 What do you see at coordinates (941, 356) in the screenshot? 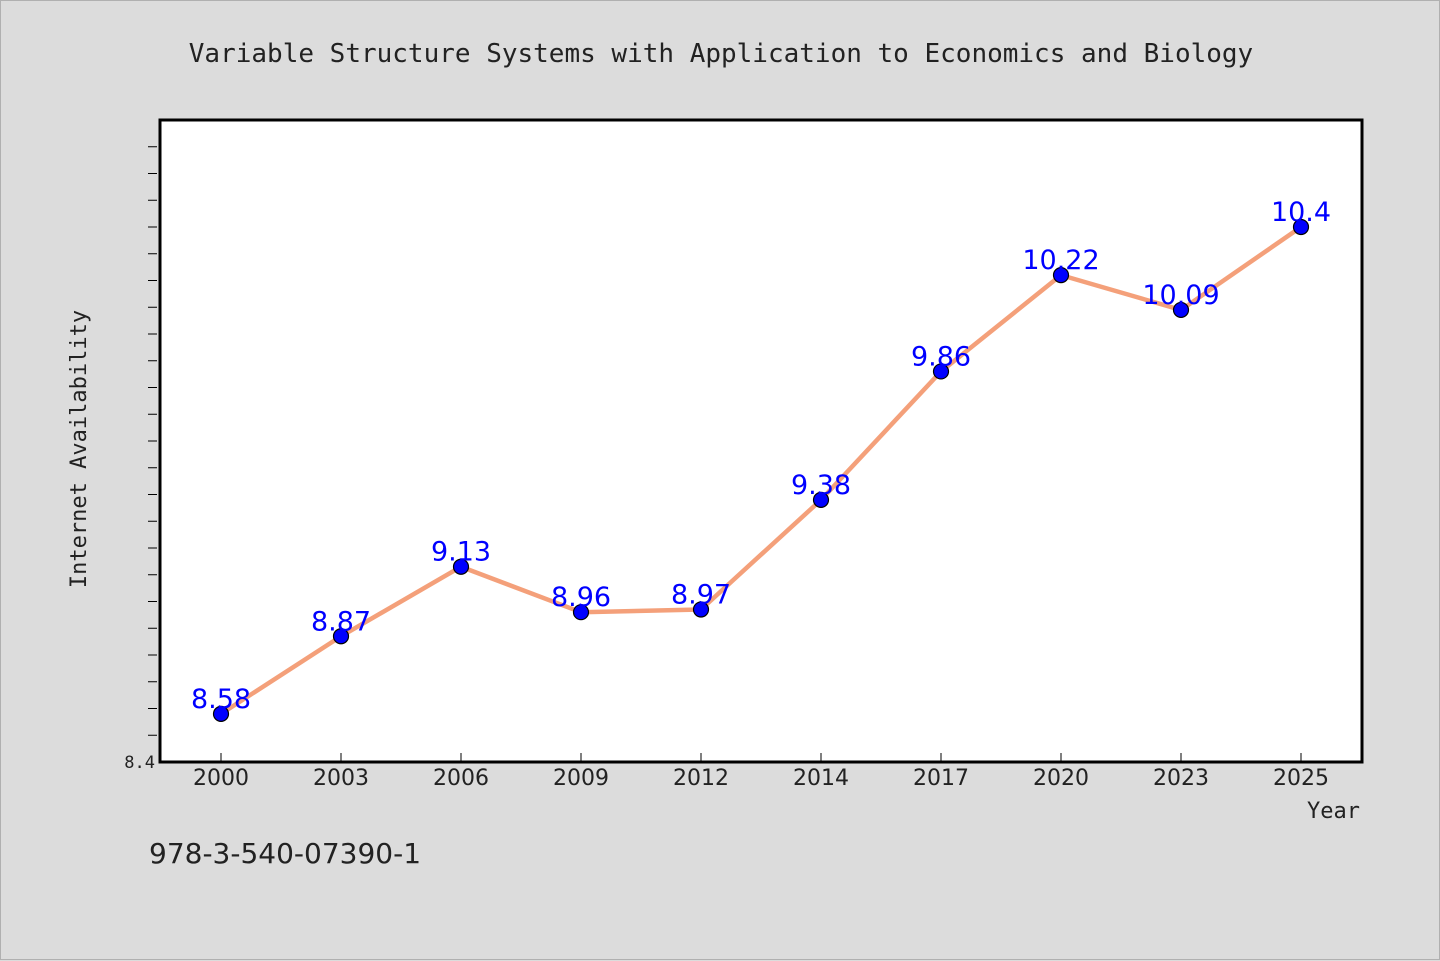
I see `data-label: 9.86` at bounding box center [941, 356].